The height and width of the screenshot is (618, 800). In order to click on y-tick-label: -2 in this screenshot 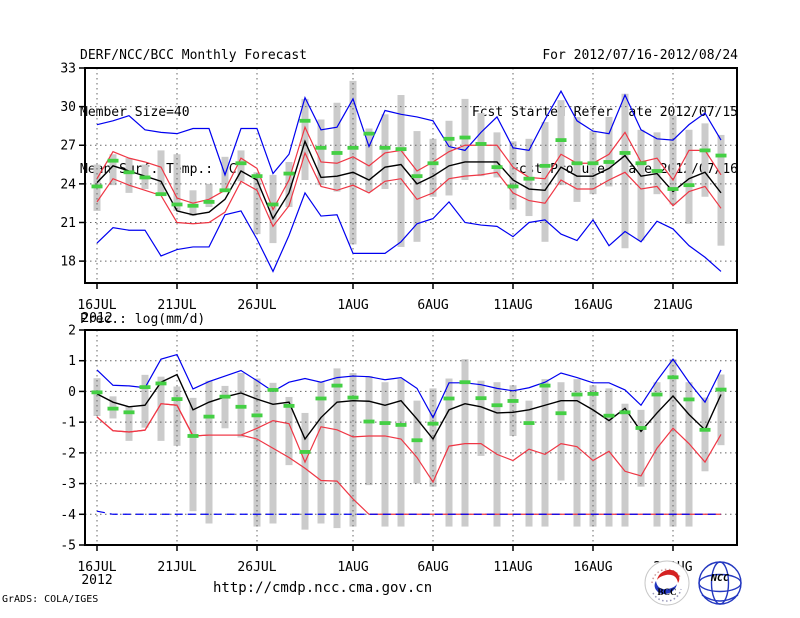, I will do `click(68, 453)`.